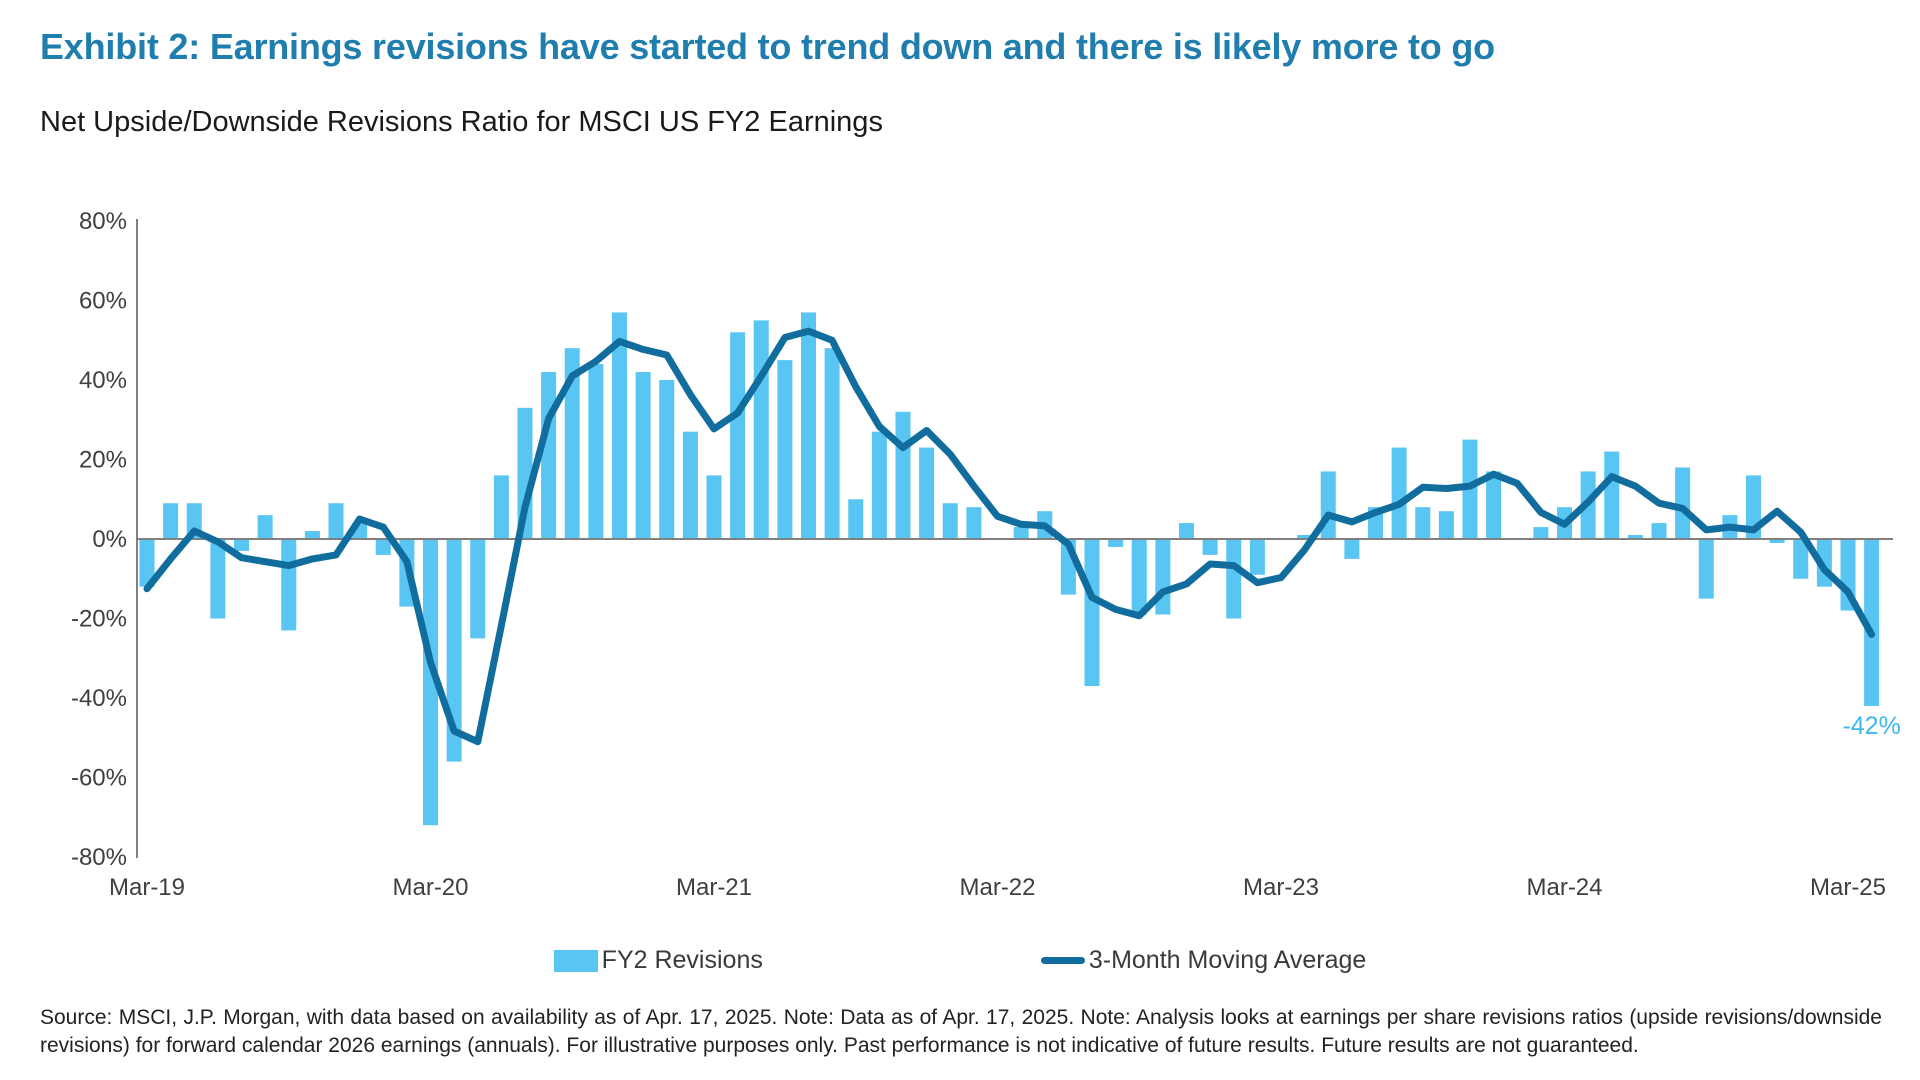 This screenshot has width=1920, height=1080. Describe the element at coordinates (1564, 887) in the screenshot. I see `x-tick-label-Mar-24: Mar-24` at that location.